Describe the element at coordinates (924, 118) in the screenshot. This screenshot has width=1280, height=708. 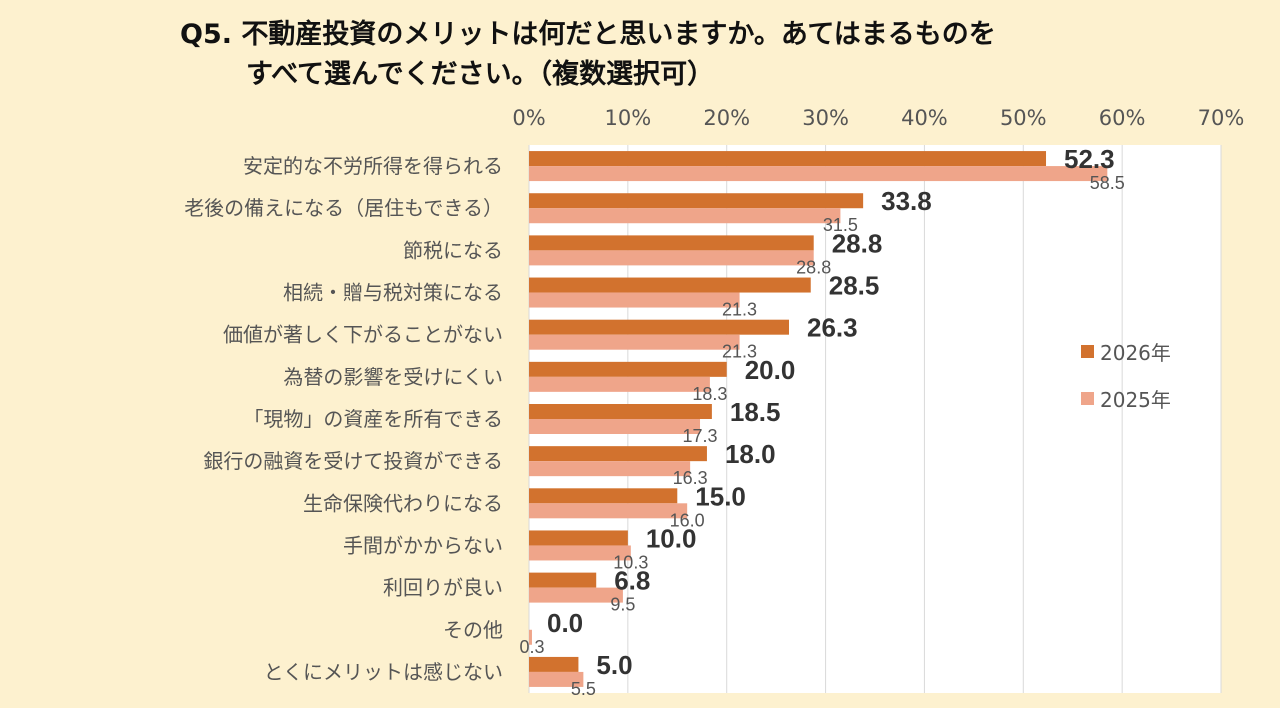
I see `x-tick-label: 40%` at that location.